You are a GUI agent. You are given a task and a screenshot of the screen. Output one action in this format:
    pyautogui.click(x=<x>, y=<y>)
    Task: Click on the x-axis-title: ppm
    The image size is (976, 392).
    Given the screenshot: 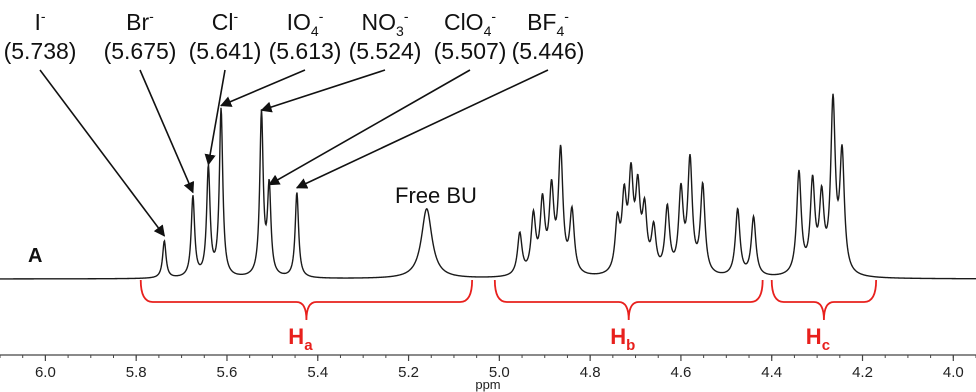 What is the action you would take?
    pyautogui.click(x=487, y=384)
    